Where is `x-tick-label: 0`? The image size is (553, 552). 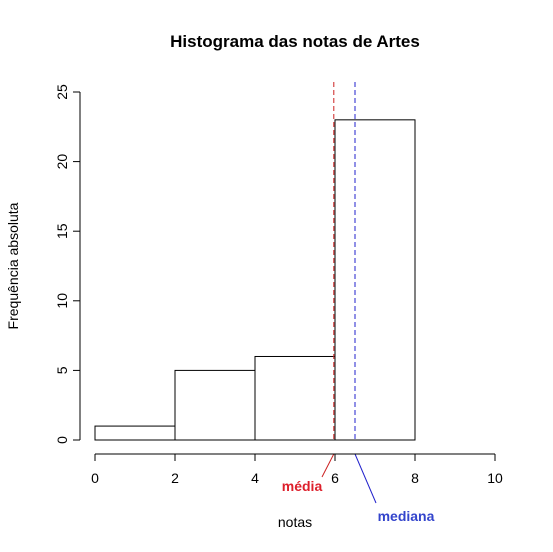 x-tick-label: 0 is located at coordinates (95, 478).